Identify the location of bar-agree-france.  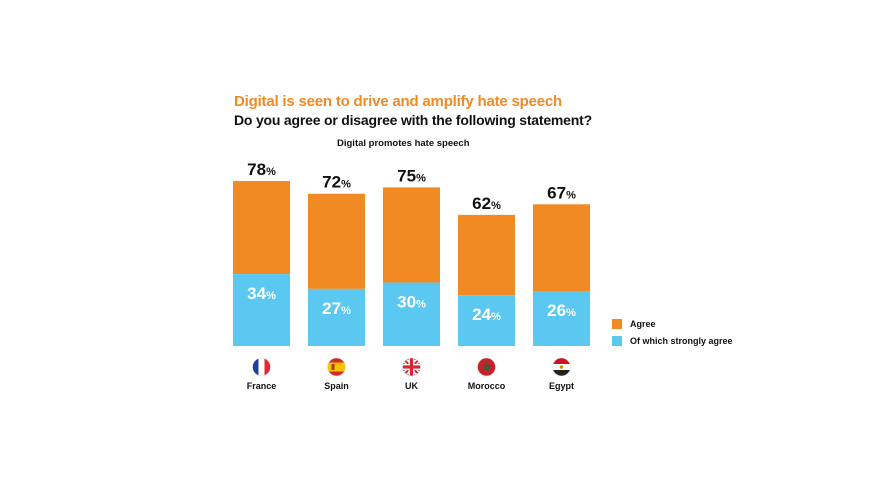
(261, 228).